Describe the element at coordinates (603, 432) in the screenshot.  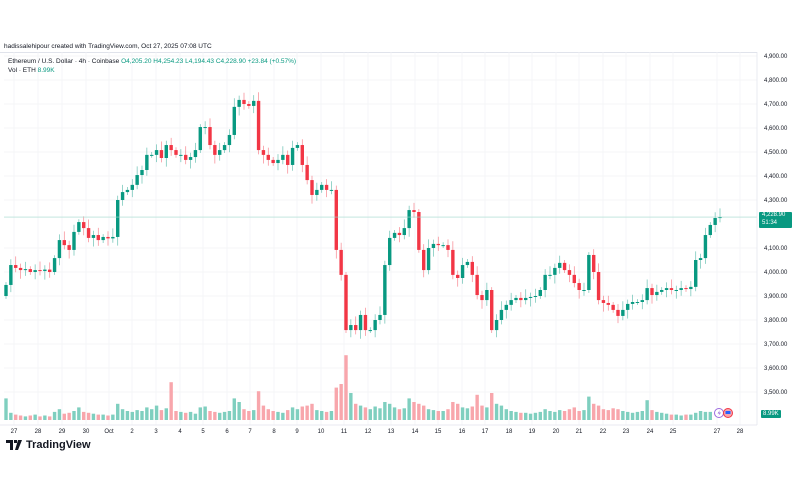
I see `x-tick-label: 22` at that location.